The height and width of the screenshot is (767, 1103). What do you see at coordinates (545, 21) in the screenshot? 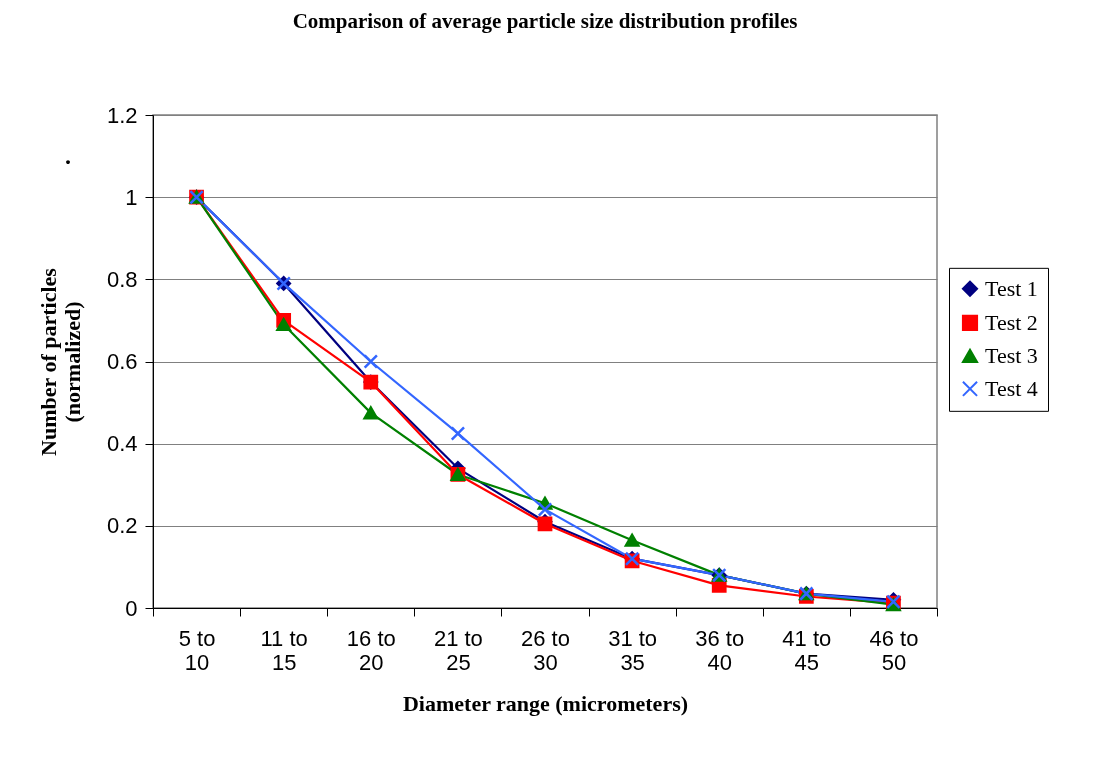
I see `chart-title: Comparison of average particle size distribution profiles` at bounding box center [545, 21].